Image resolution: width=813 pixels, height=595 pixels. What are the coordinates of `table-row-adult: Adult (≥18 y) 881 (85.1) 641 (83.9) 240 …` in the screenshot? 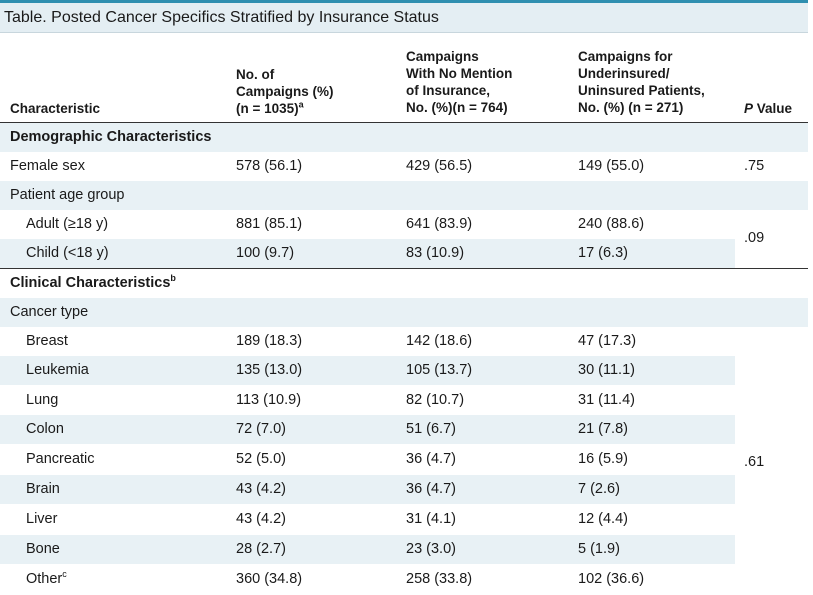 It's located at (404, 224).